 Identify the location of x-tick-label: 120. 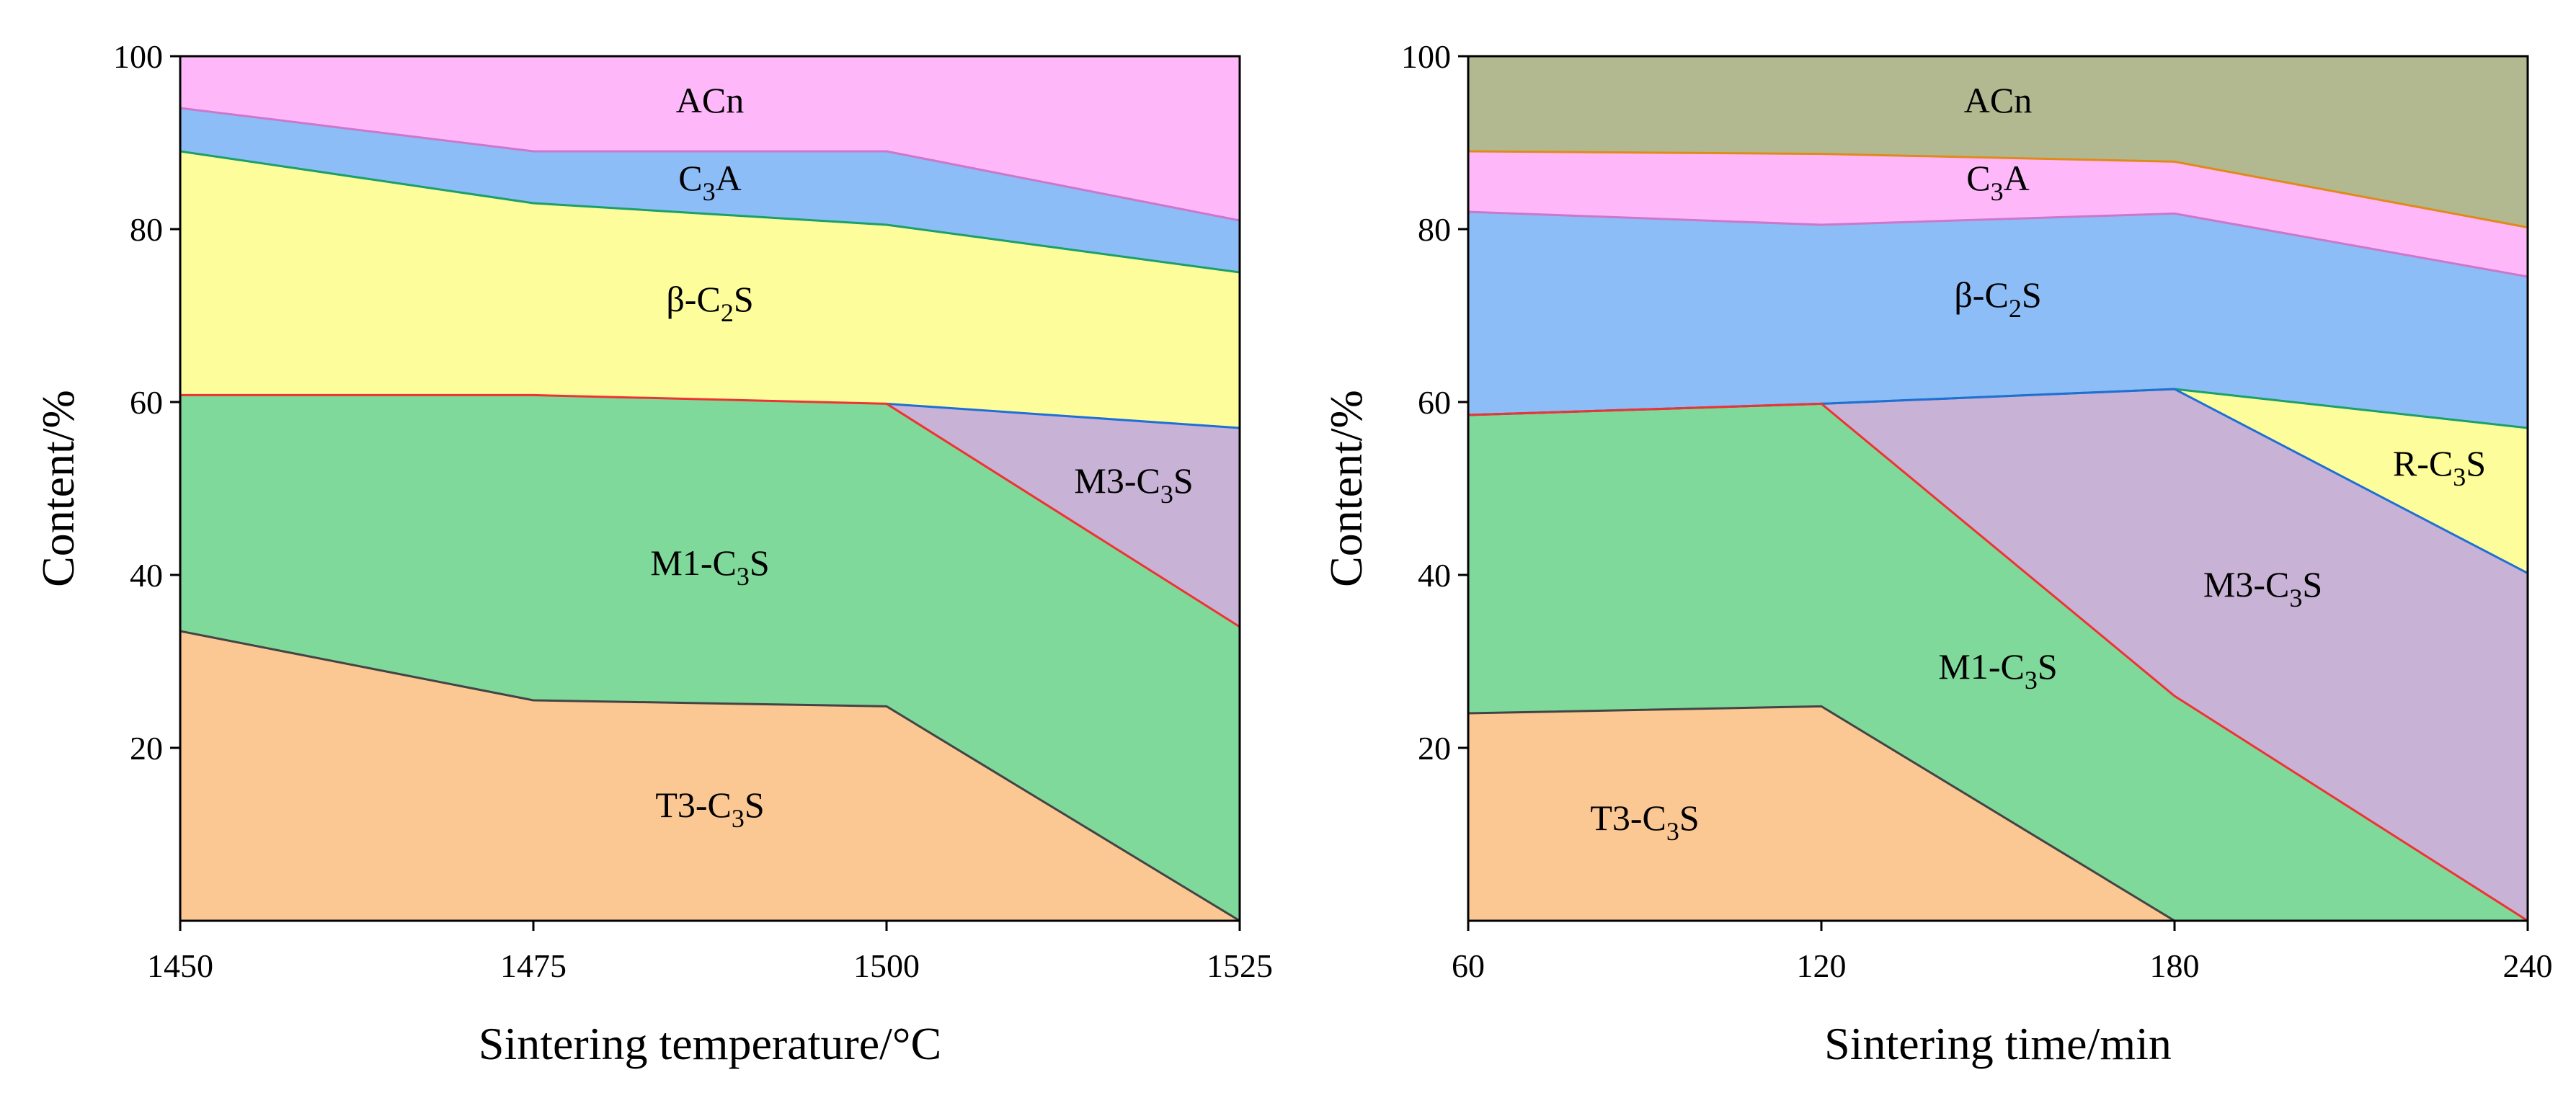
(1822, 966).